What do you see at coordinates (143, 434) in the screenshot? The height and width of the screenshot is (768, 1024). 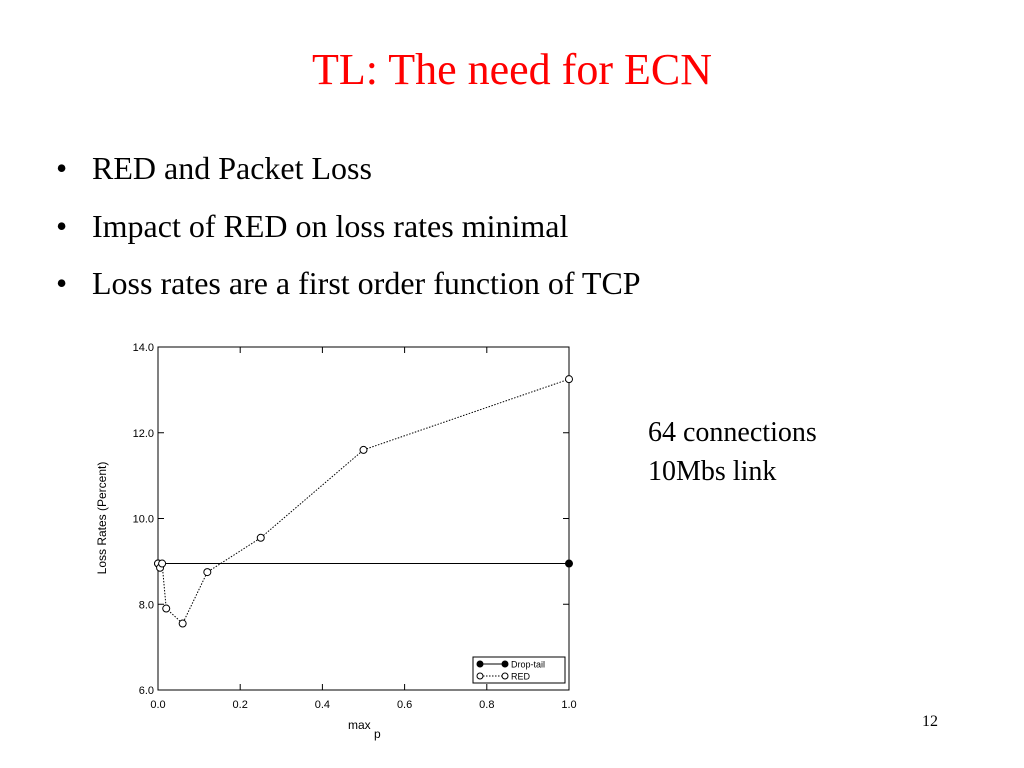 I see `y-tick-label: 12.0` at bounding box center [143, 434].